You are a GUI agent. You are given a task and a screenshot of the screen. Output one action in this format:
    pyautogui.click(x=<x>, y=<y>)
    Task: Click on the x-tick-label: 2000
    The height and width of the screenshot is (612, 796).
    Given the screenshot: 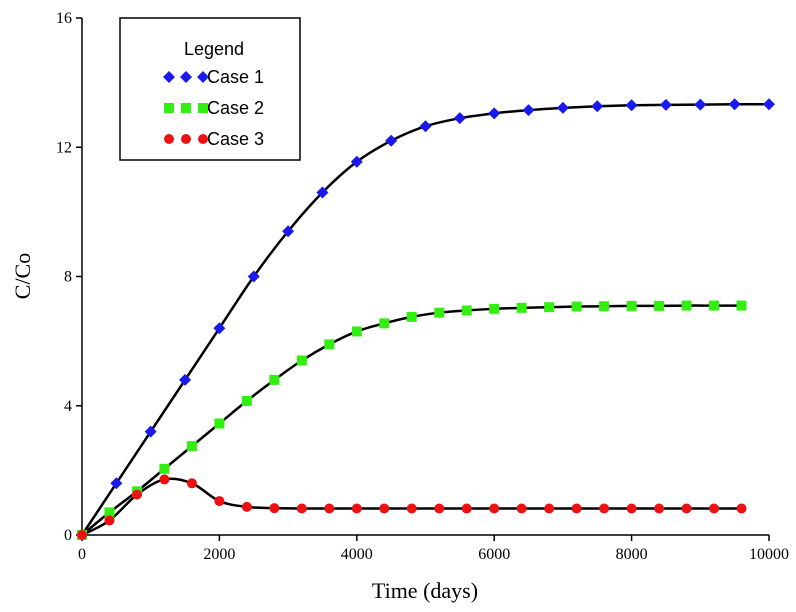 What is the action you would take?
    pyautogui.click(x=219, y=554)
    